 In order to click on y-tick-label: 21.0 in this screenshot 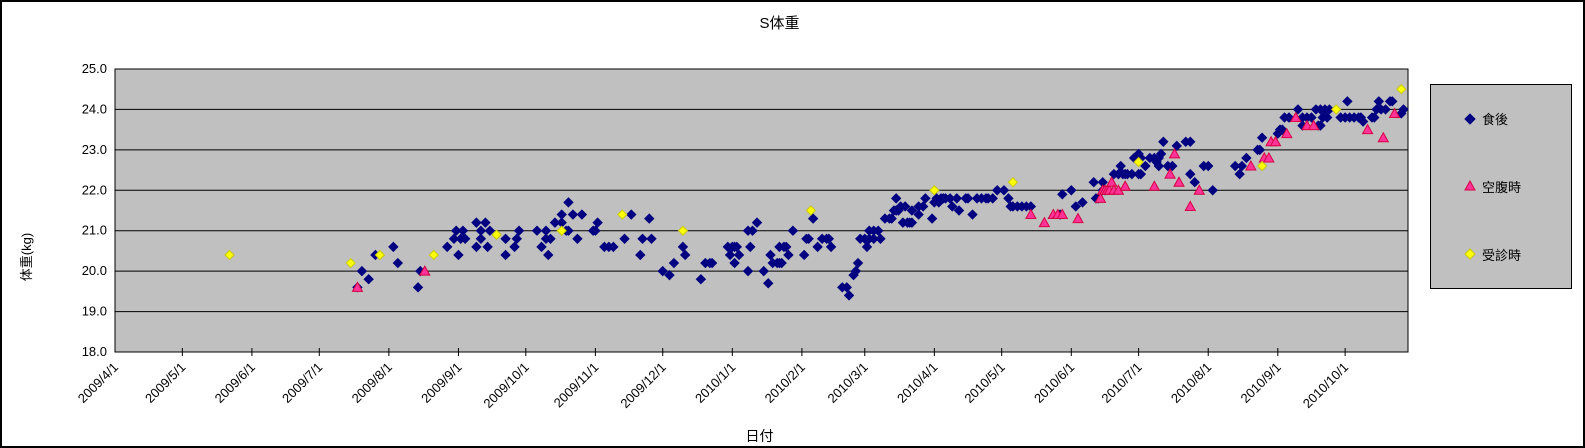, I will do `click(94, 230)`.